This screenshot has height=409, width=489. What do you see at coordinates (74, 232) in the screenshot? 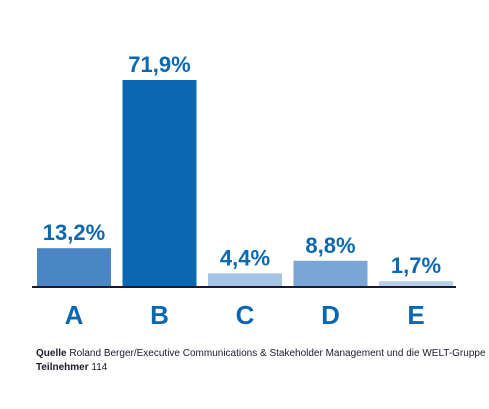
I see `value-label-a: 13,2%` at bounding box center [74, 232].